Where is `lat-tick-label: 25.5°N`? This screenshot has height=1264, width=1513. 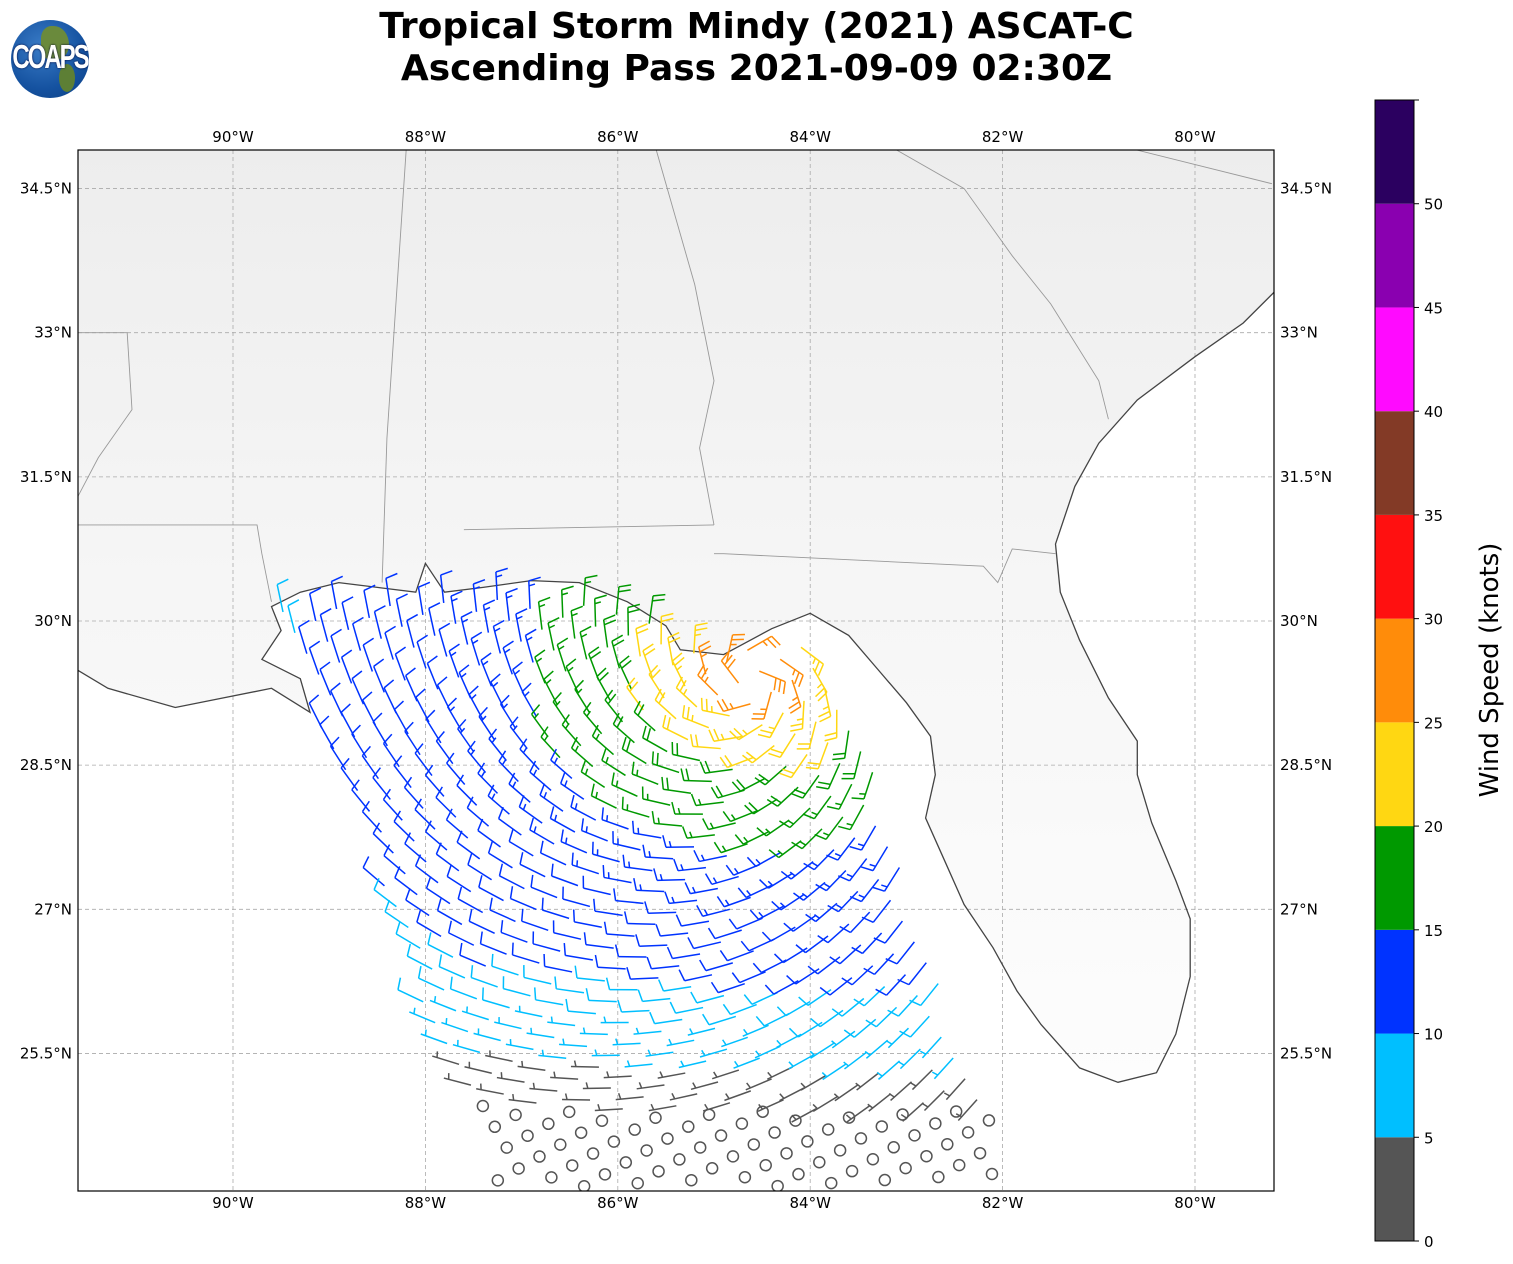
lat-tick-label: 25.5°N is located at coordinates (46, 1053).